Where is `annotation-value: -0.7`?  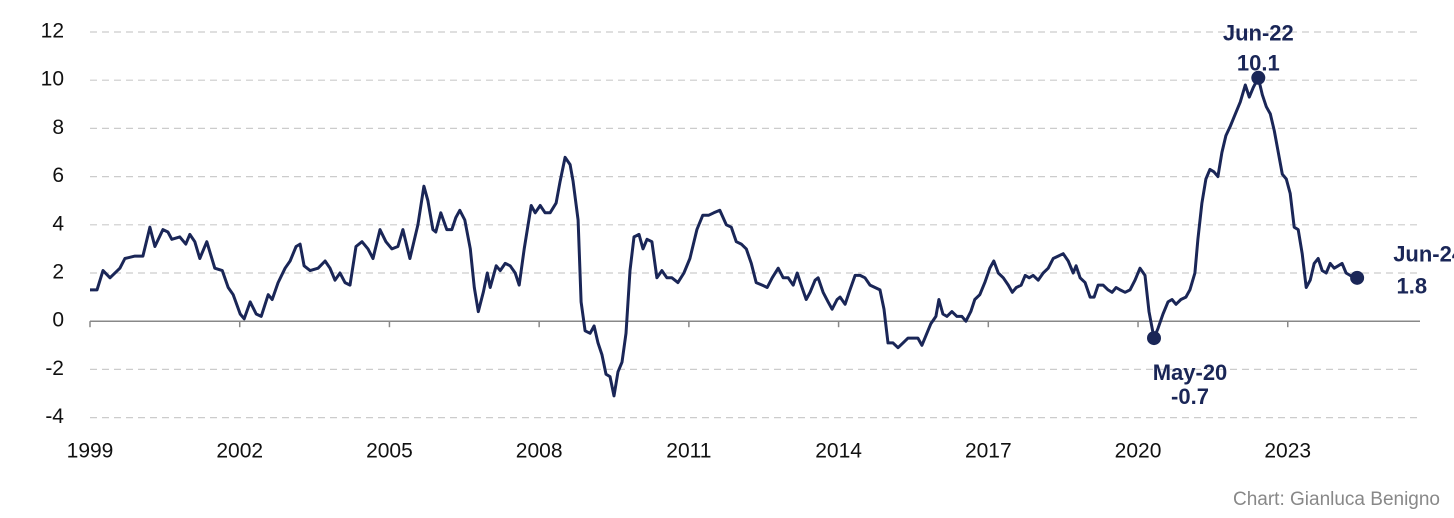
annotation-value: -0.7 is located at coordinates (1190, 396).